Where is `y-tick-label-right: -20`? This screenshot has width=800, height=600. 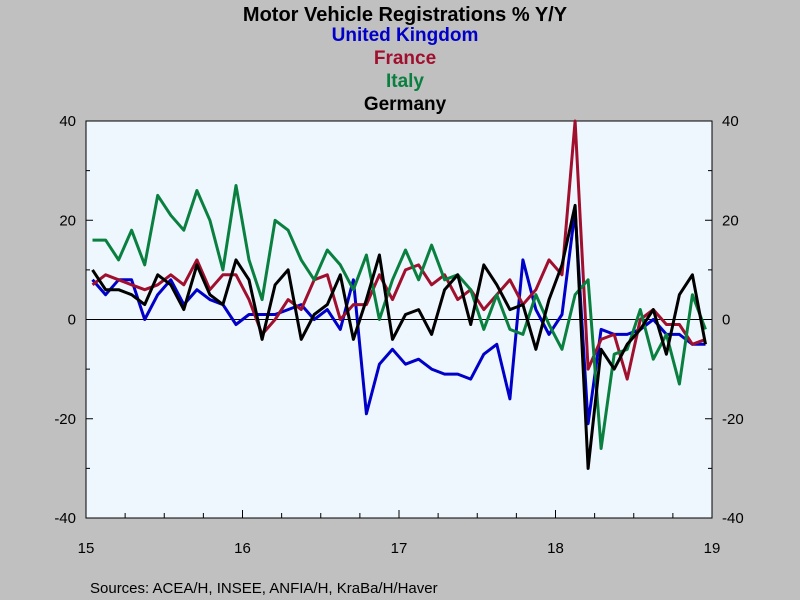 y-tick-label-right: -20 is located at coordinates (733, 419).